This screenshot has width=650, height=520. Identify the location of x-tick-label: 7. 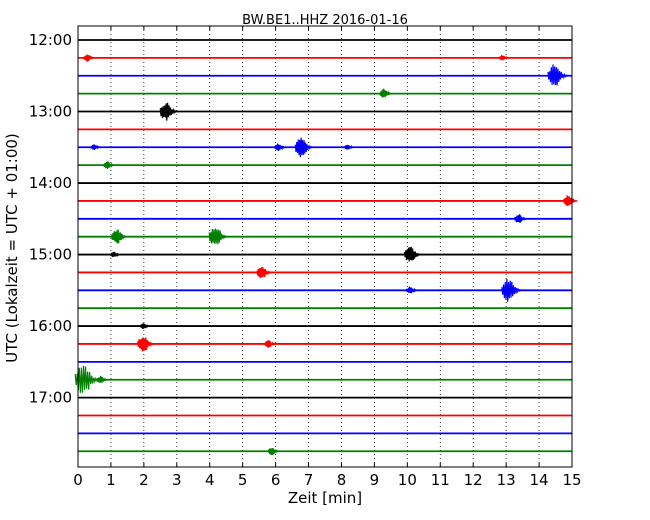
(309, 480).